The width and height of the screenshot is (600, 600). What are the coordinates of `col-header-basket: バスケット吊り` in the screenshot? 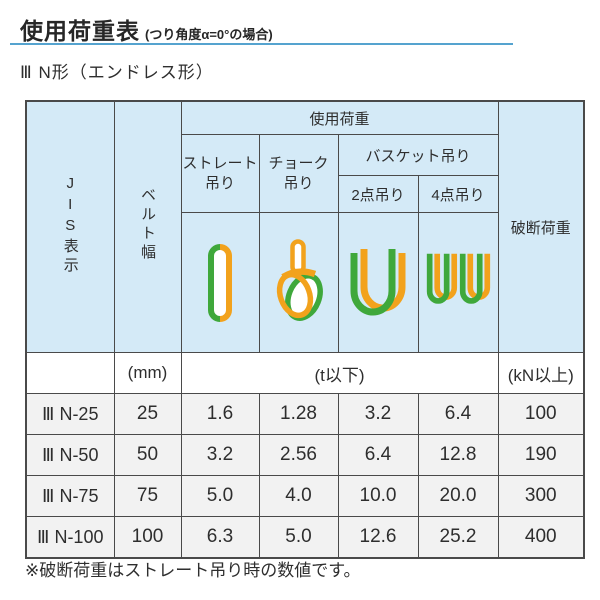 It's located at (418, 155).